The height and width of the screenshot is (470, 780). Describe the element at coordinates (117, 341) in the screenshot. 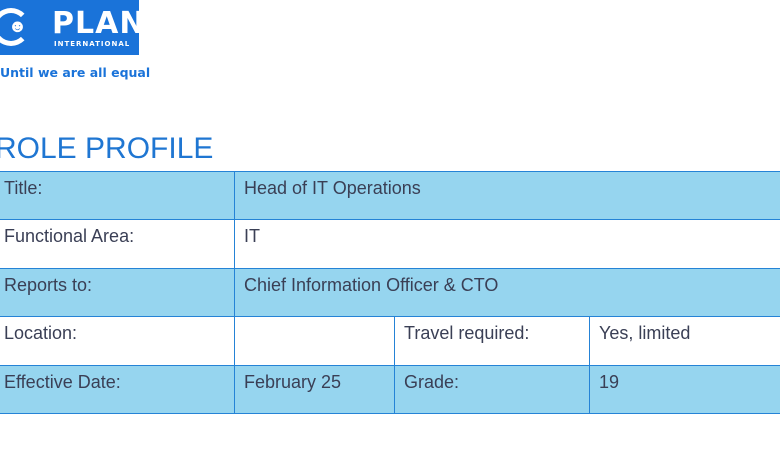

I see `label-location: Location:` at that location.